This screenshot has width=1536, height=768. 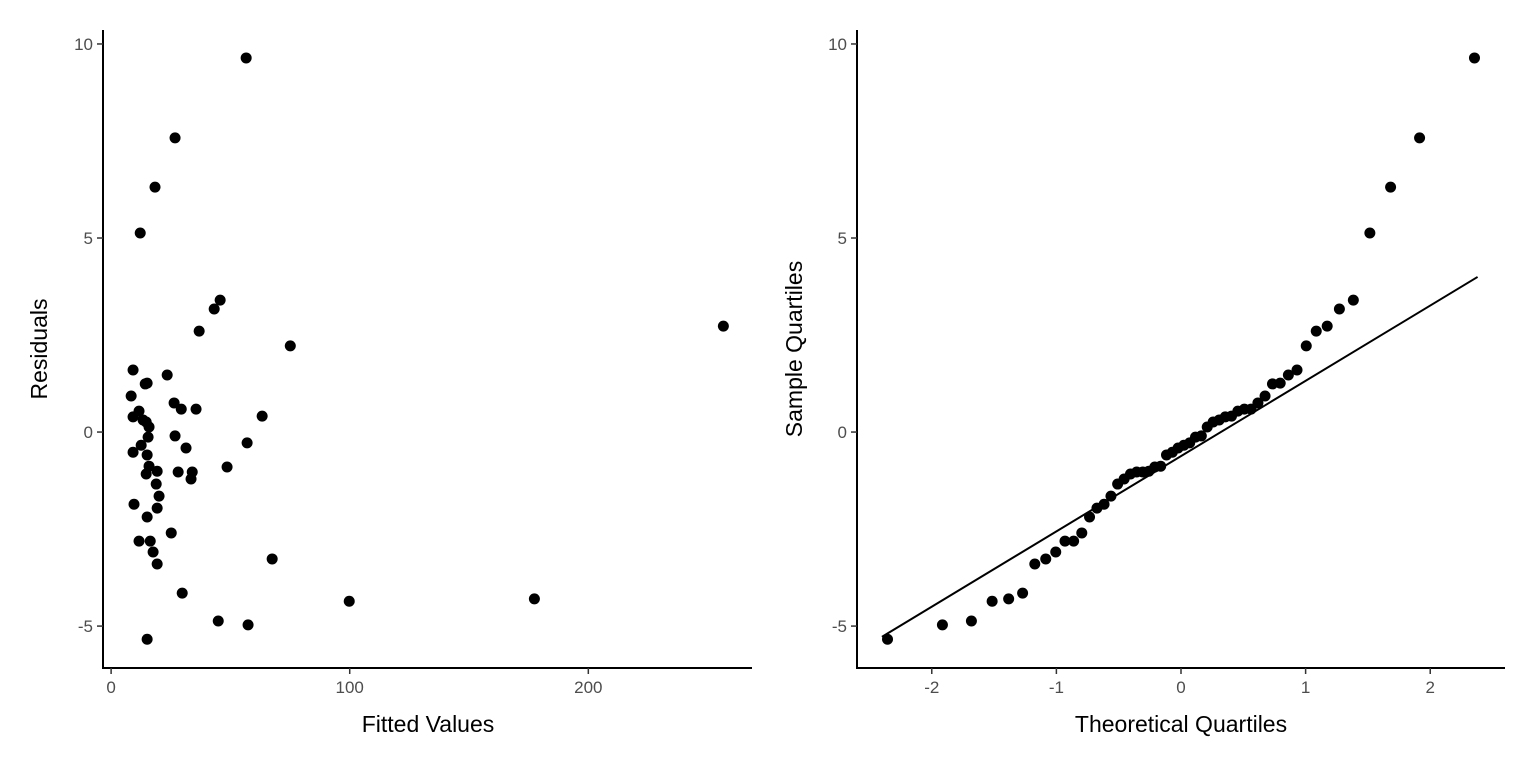 What do you see at coordinates (1056, 687) in the screenshot?
I see `x-tick-label: -1` at bounding box center [1056, 687].